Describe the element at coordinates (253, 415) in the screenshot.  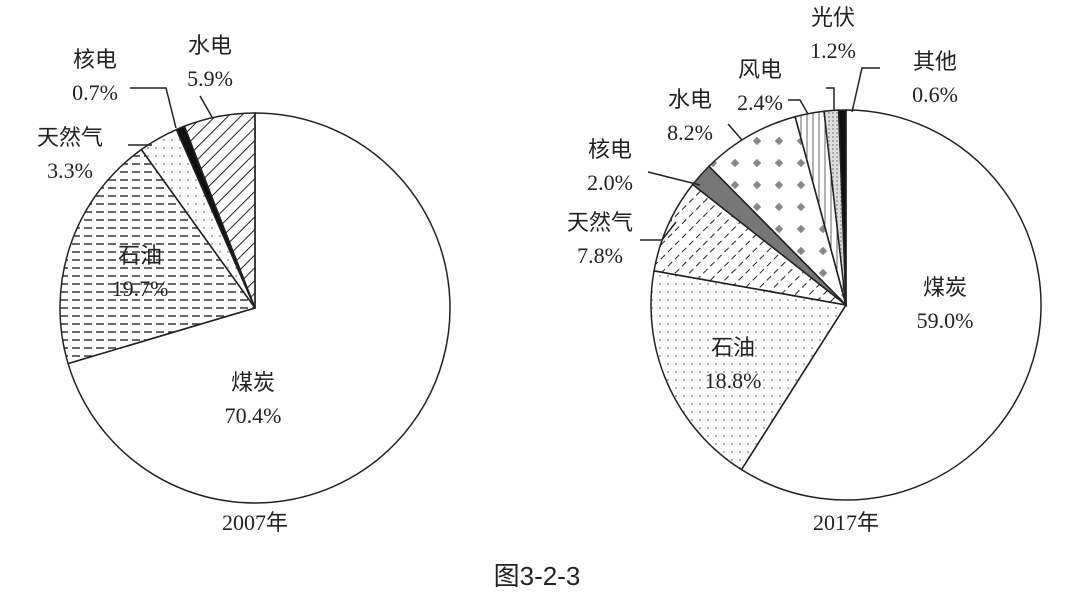
I see `value-label: 70.4%` at that location.